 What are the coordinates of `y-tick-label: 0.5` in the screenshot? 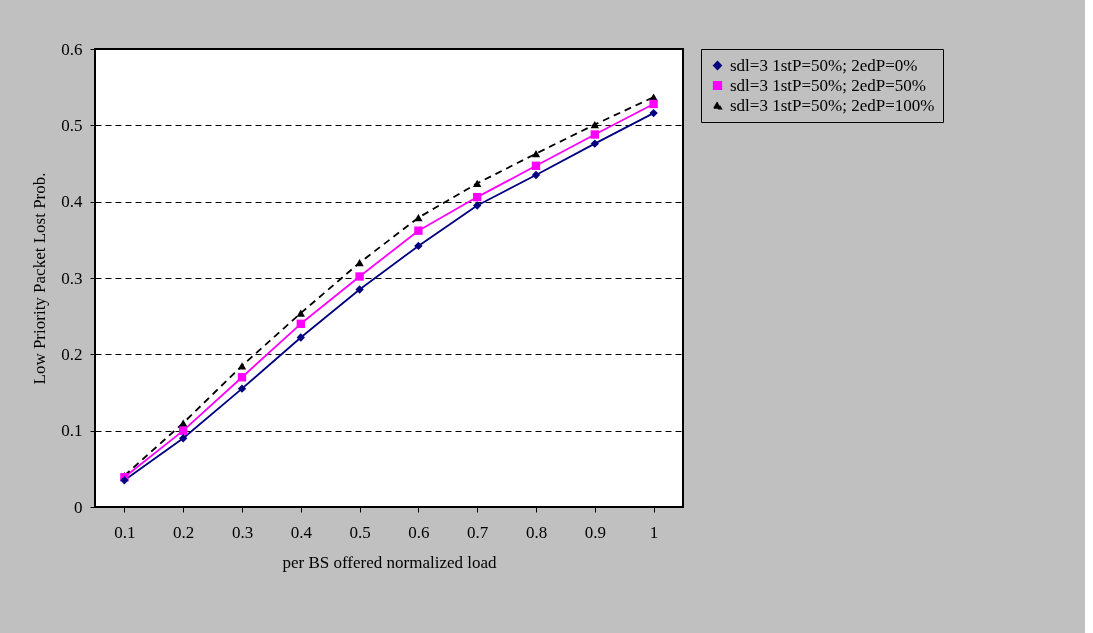 It's located at (72, 125).